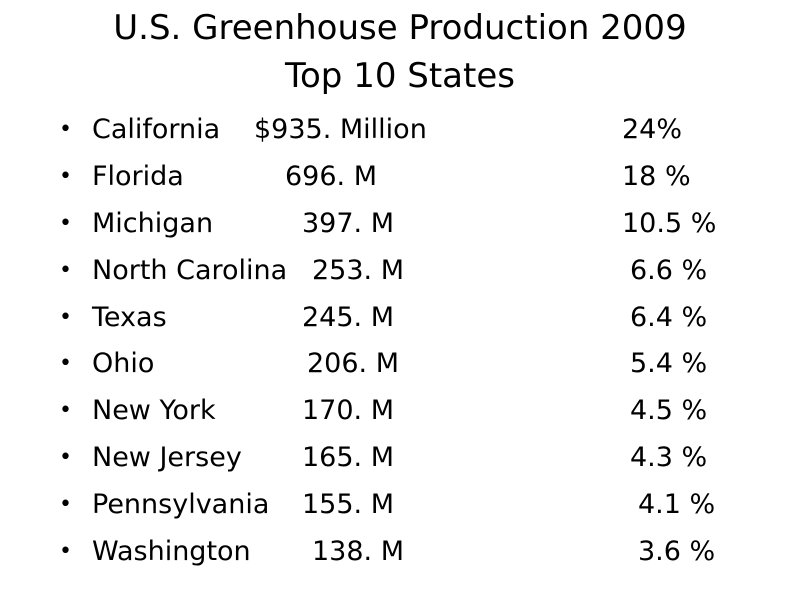 This screenshot has height=600, width=800. I want to click on list-item: • Michigan 397. M 10.5 %, so click(400, 224).